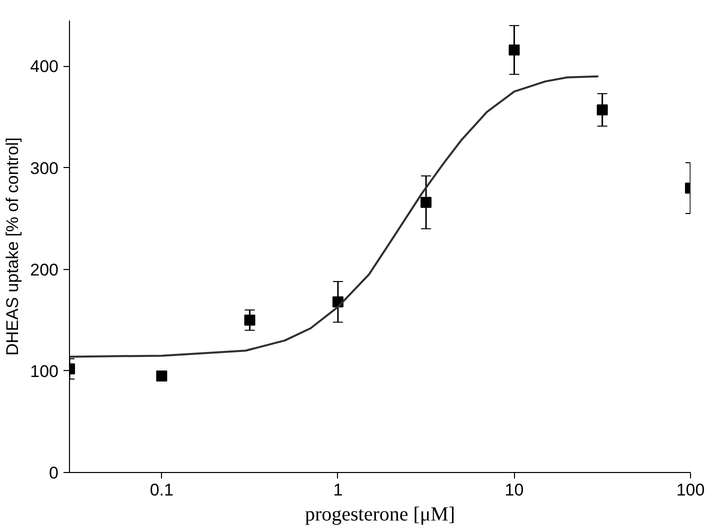 This screenshot has height=528, width=720. Describe the element at coordinates (44, 371) in the screenshot. I see `y-tick-label: 100` at that location.